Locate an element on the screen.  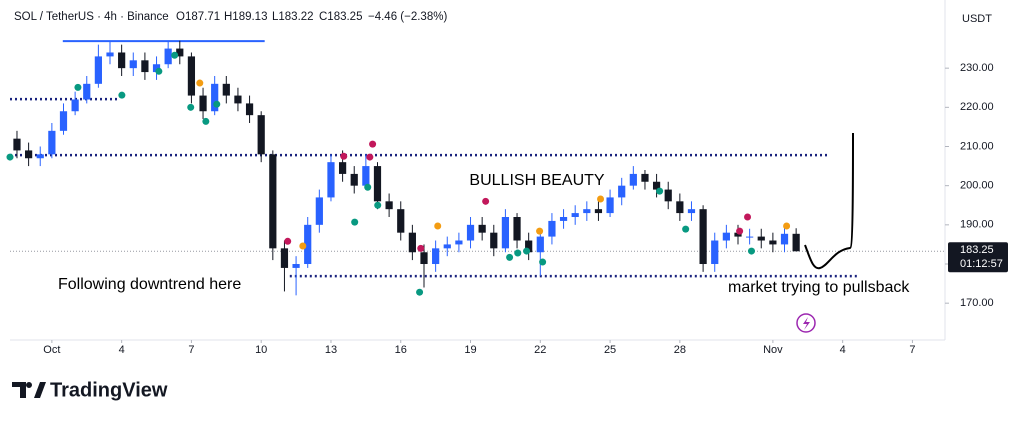
projection-drawing is located at coordinates (829, 201).